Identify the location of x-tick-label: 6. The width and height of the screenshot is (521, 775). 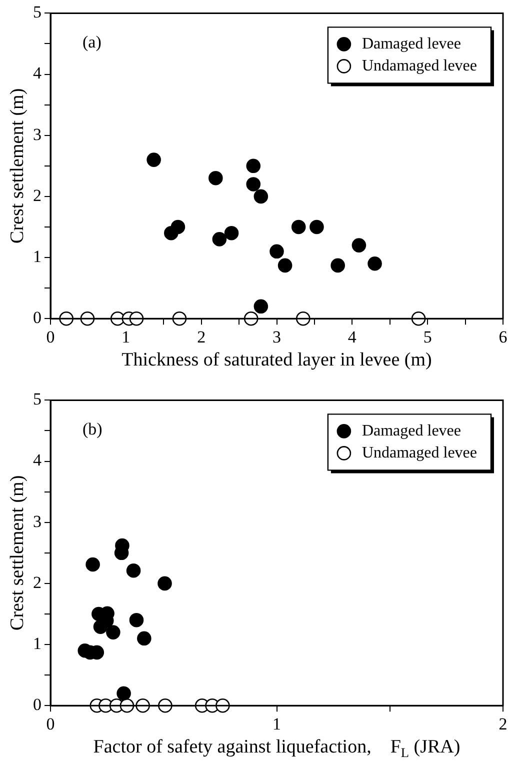
(503, 336).